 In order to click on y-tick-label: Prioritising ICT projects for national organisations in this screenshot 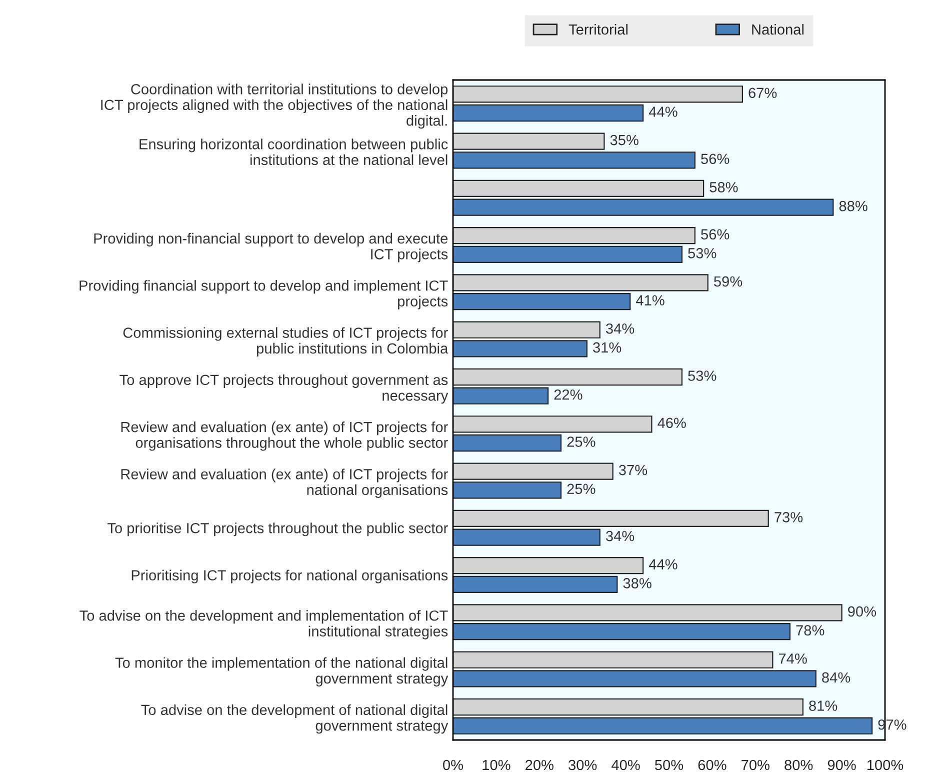, I will do `click(290, 577)`.